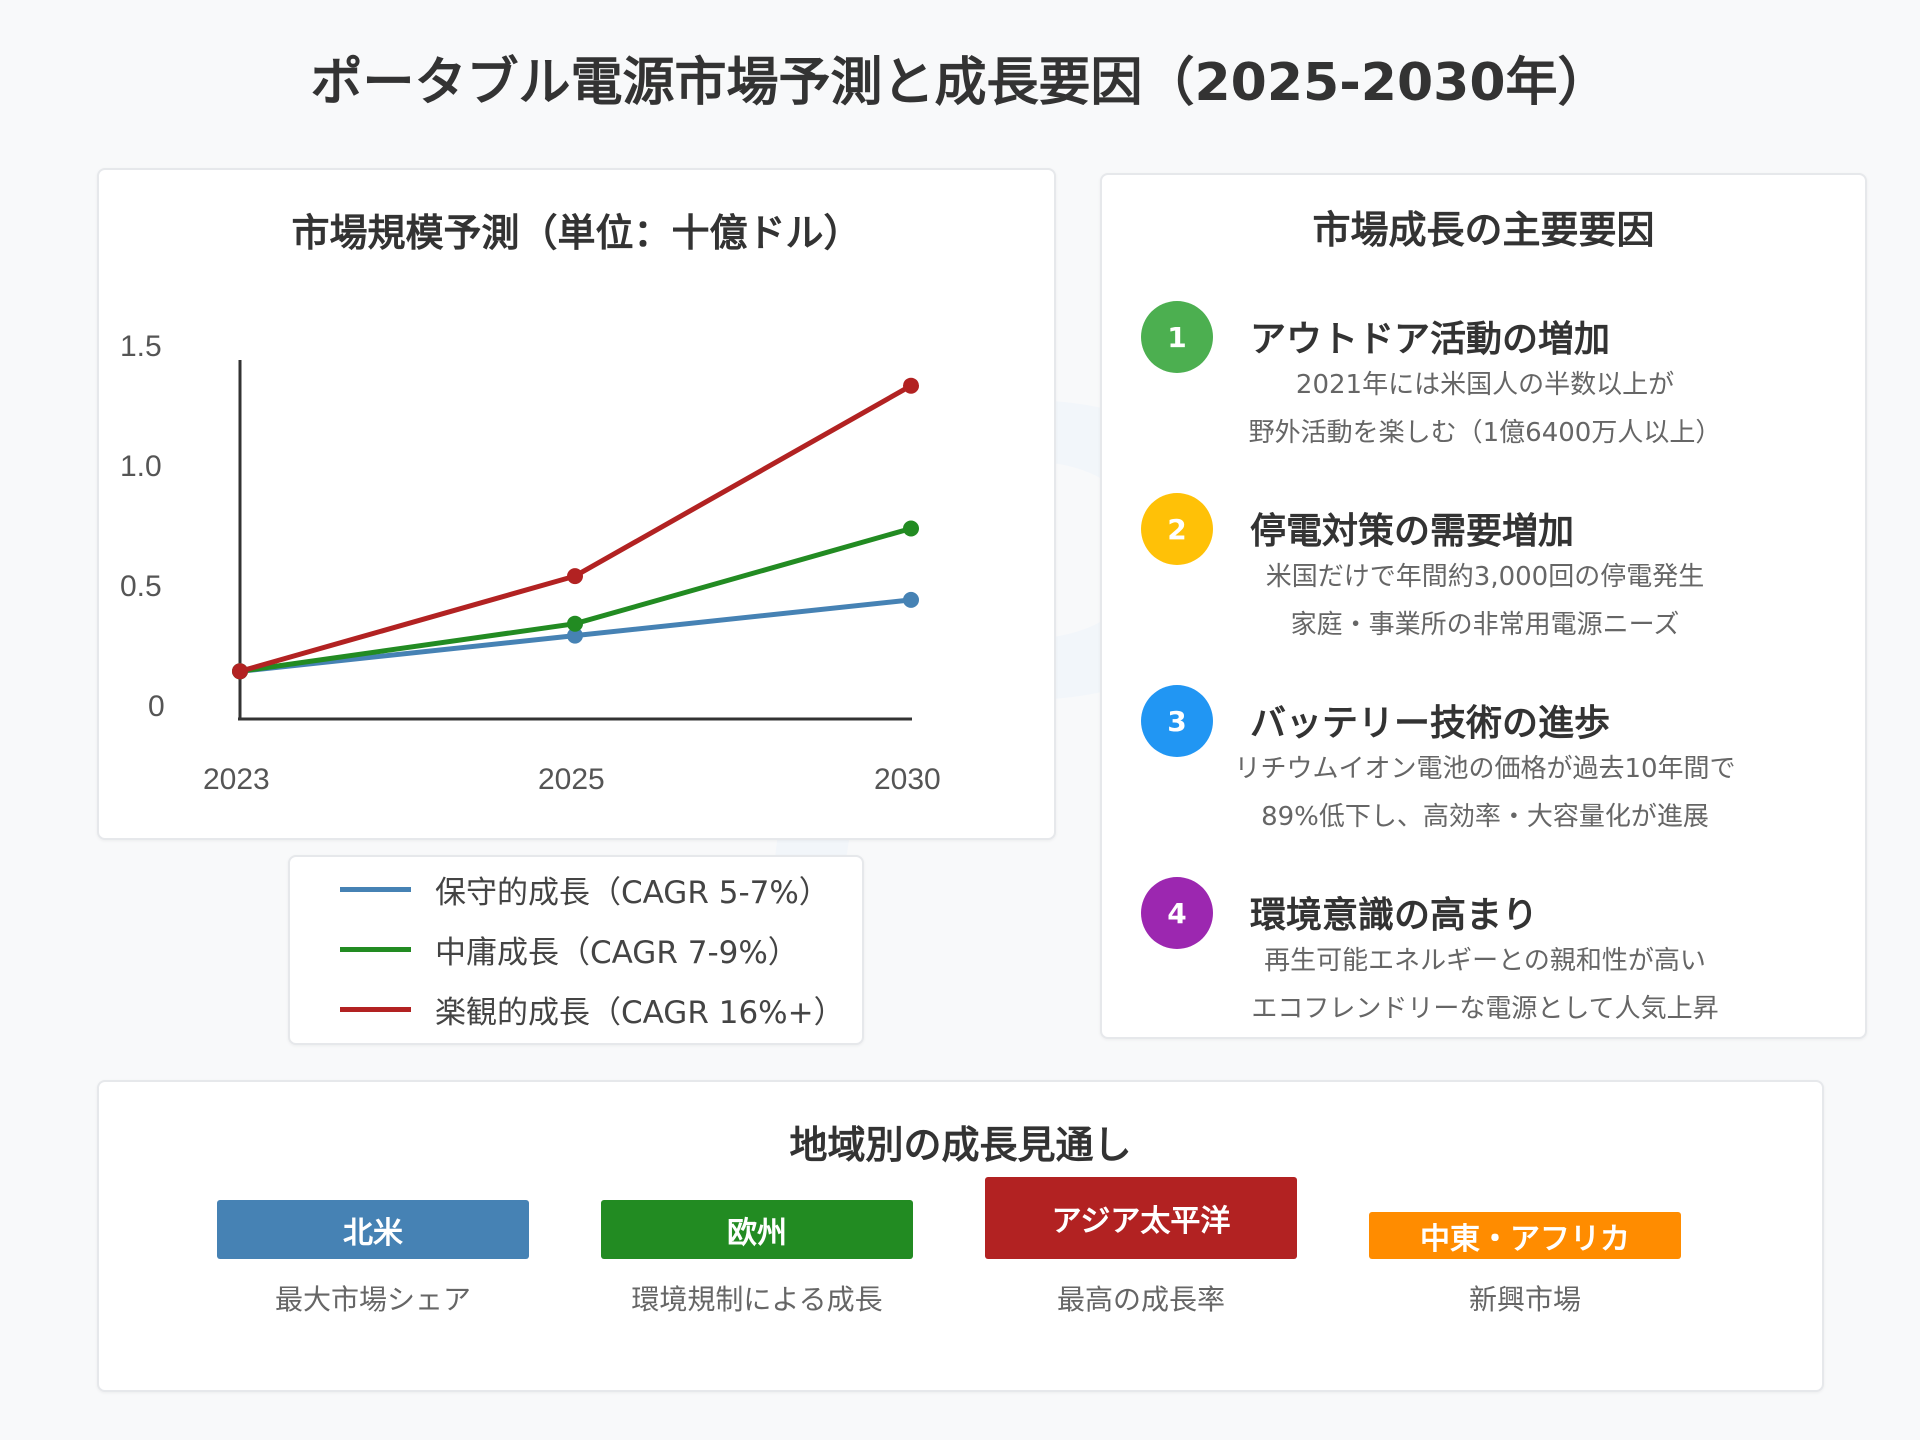 The height and width of the screenshot is (1440, 1920). What do you see at coordinates (141, 346) in the screenshot?
I see `y-tick: 1.5` at bounding box center [141, 346].